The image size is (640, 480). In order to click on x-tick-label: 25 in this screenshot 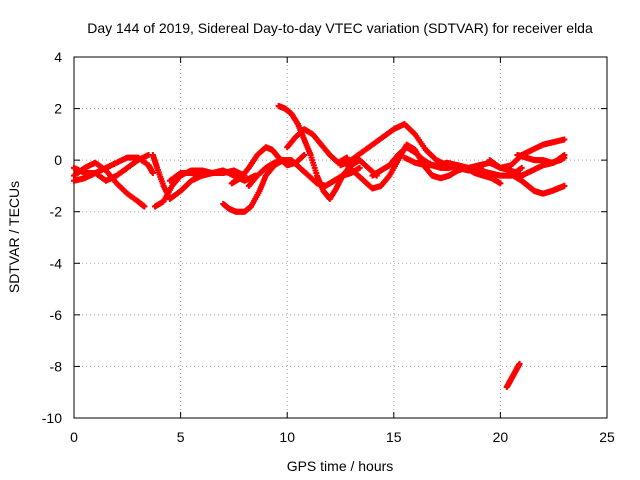, I will do `click(607, 437)`.